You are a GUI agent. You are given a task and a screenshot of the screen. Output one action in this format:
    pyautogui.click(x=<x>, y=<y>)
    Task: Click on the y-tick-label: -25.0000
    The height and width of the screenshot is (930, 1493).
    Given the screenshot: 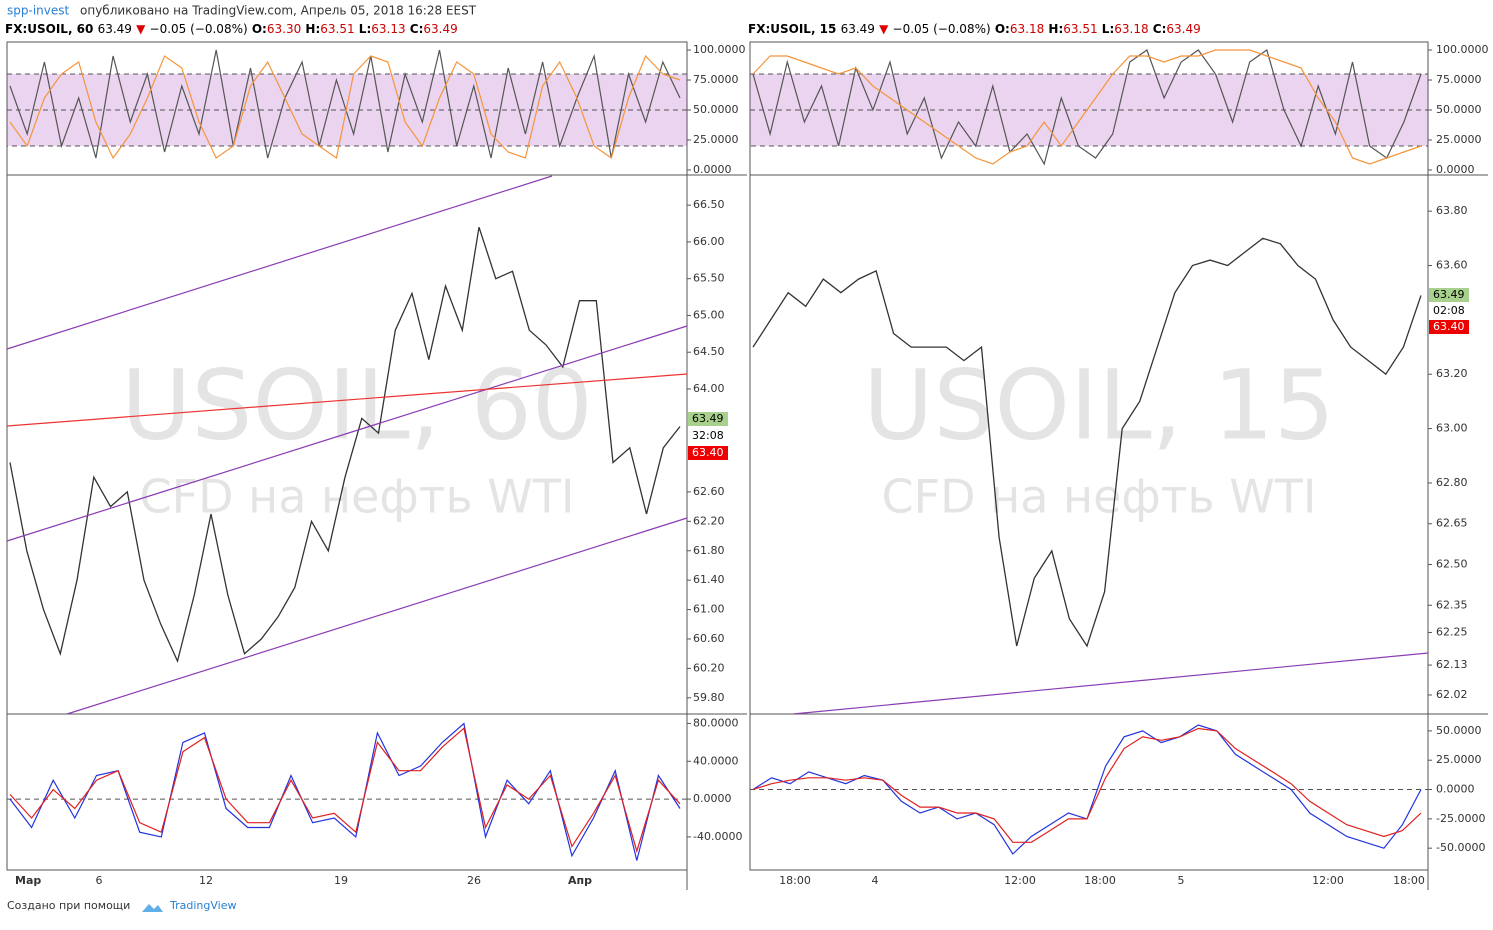 What is the action you would take?
    pyautogui.click(x=1460, y=818)
    